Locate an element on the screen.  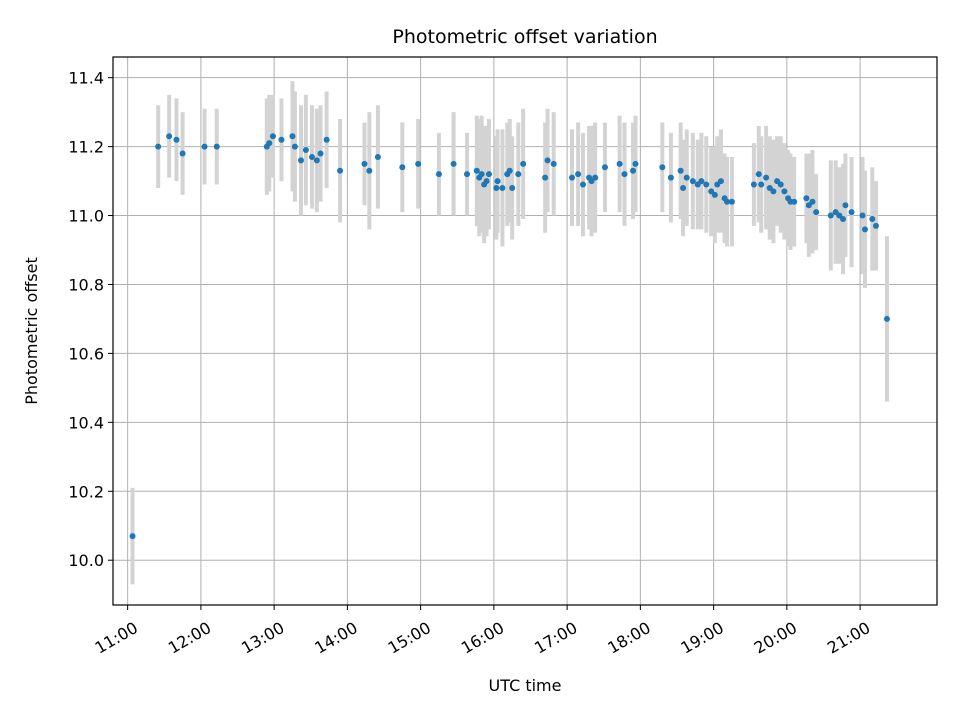
x-axis-label: UTC time is located at coordinates (525, 685).